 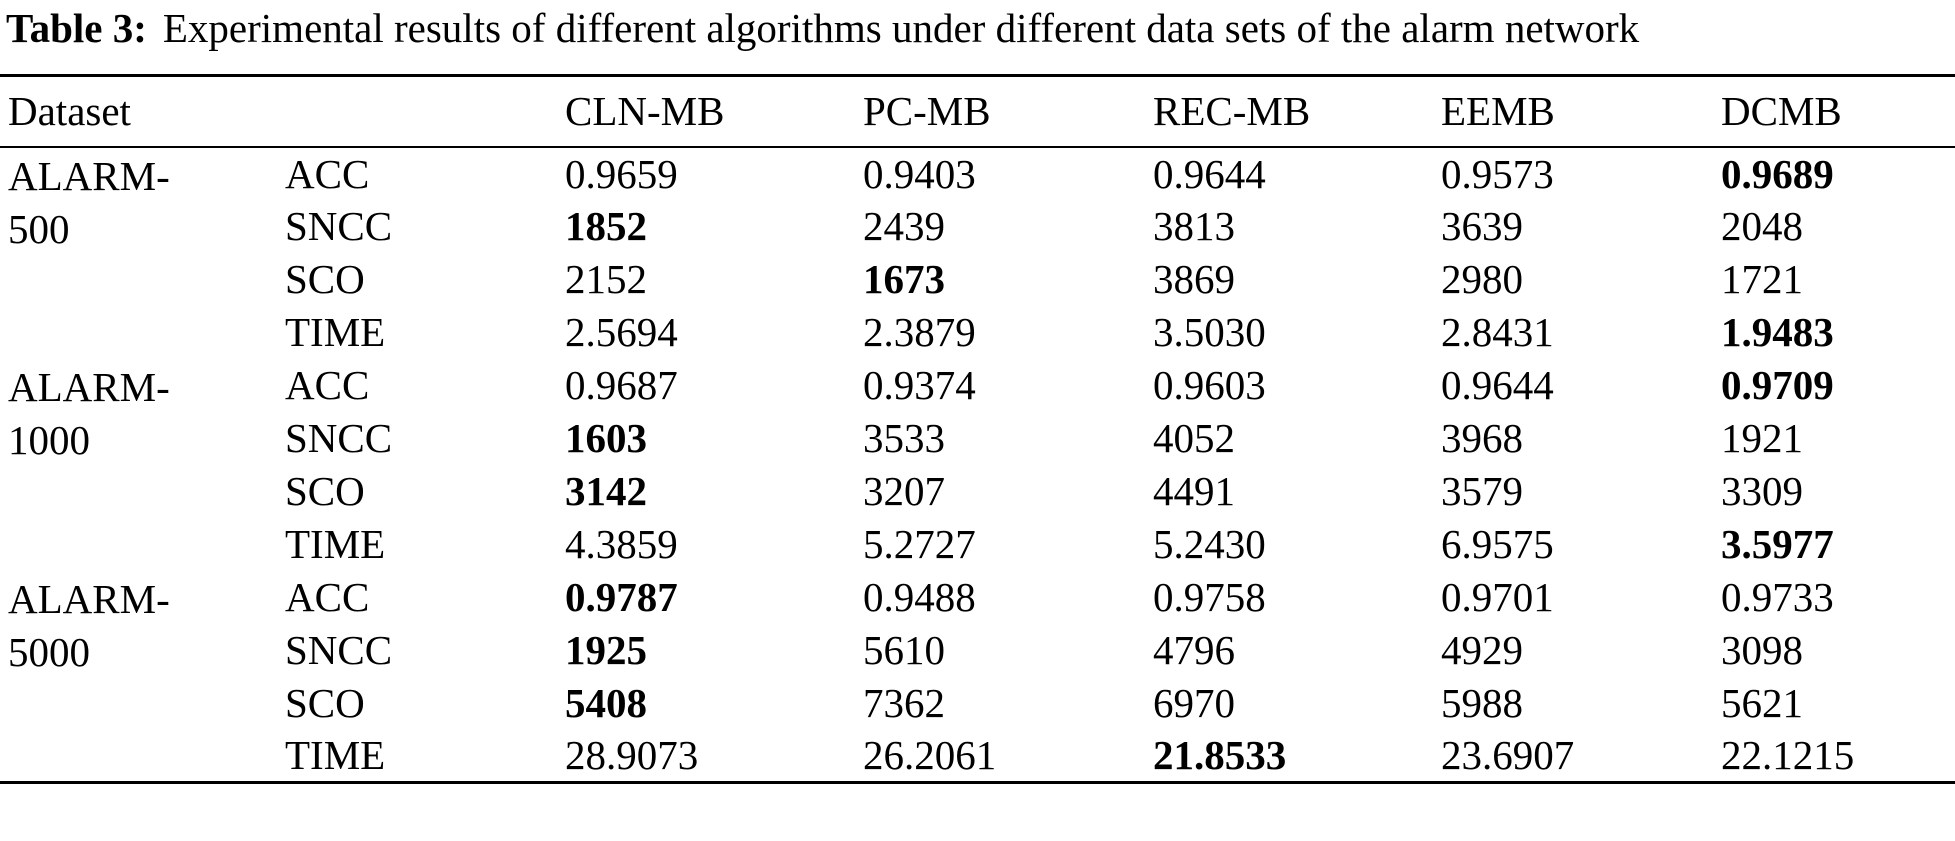 What do you see at coordinates (621, 544) in the screenshot?
I see `value-cell: 4.3859` at bounding box center [621, 544].